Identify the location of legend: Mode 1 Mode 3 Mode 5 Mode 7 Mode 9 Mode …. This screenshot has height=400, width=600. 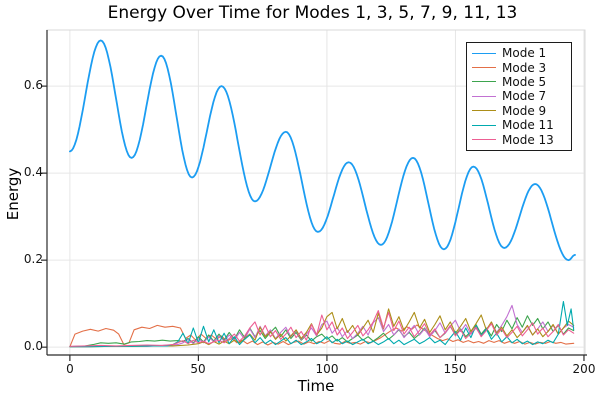
(519, 96).